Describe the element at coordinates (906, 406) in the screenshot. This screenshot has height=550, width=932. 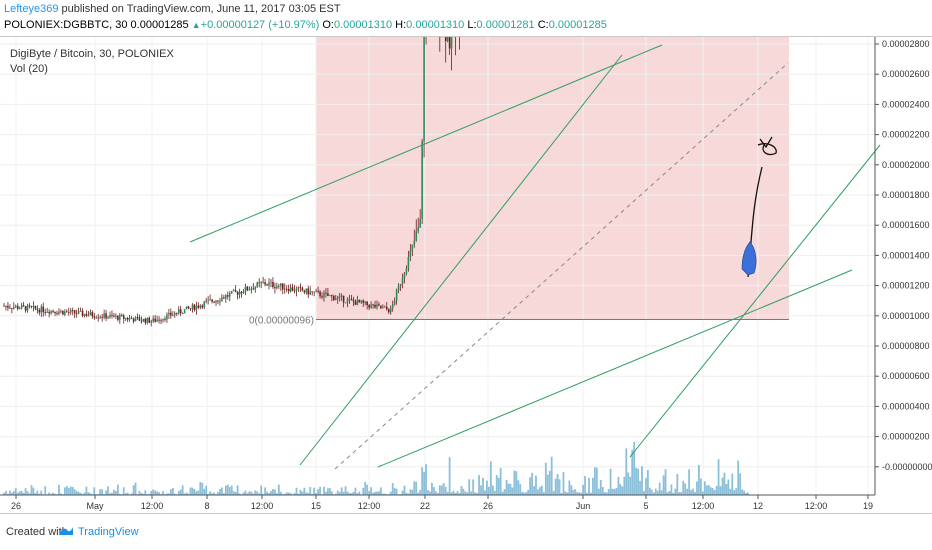
I see `price-axis-label: 0.00000400` at that location.